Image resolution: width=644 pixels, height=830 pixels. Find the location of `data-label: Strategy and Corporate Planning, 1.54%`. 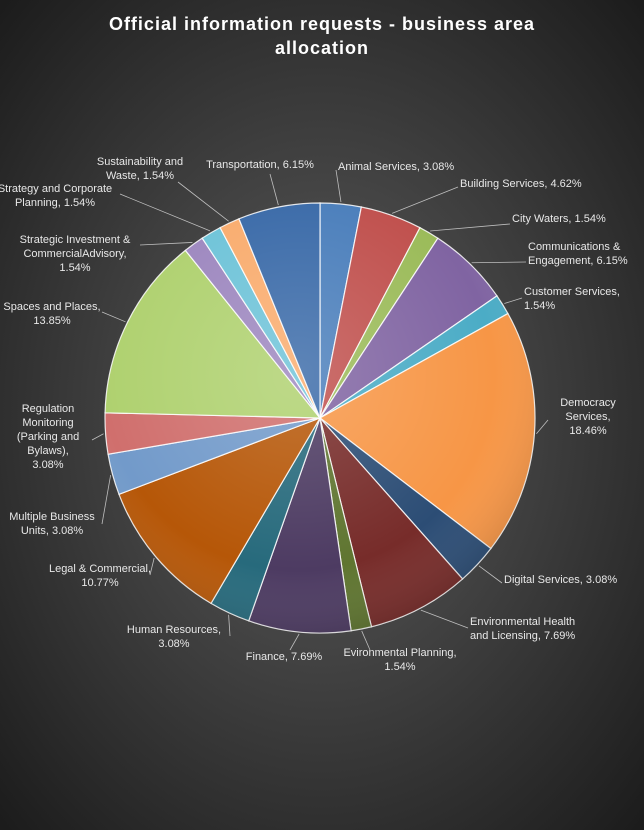

data-label: Strategy and Corporate Planning, 1.54% is located at coordinates (56, 196).